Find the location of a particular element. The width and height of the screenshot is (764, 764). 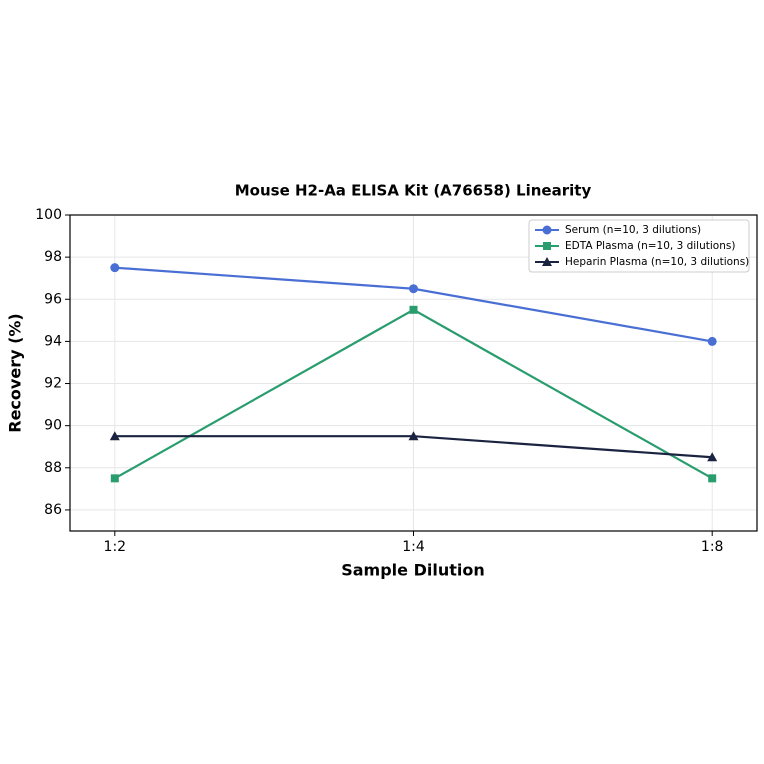

x-tick-label: 1:2 is located at coordinates (115, 547).